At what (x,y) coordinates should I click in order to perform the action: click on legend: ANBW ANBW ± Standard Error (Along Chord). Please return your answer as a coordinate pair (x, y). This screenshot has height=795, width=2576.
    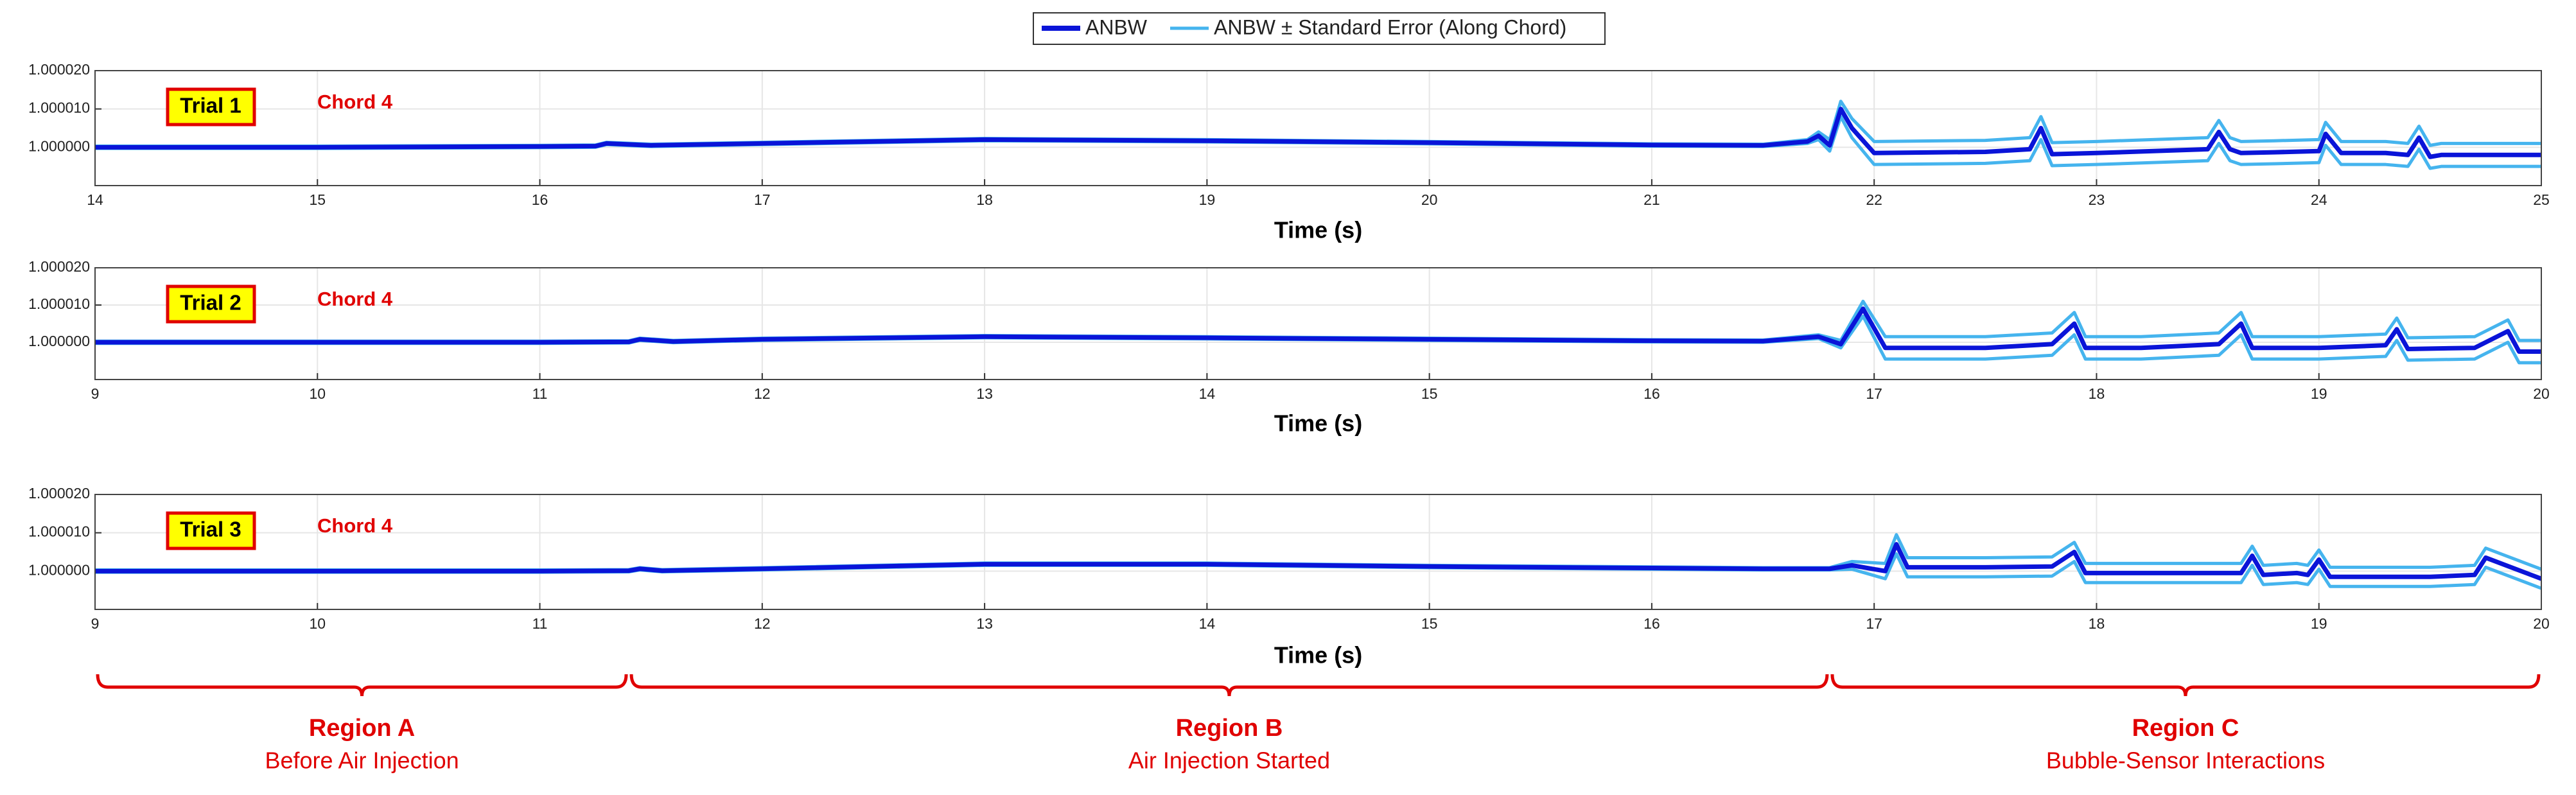
    Looking at the image, I should click on (1319, 28).